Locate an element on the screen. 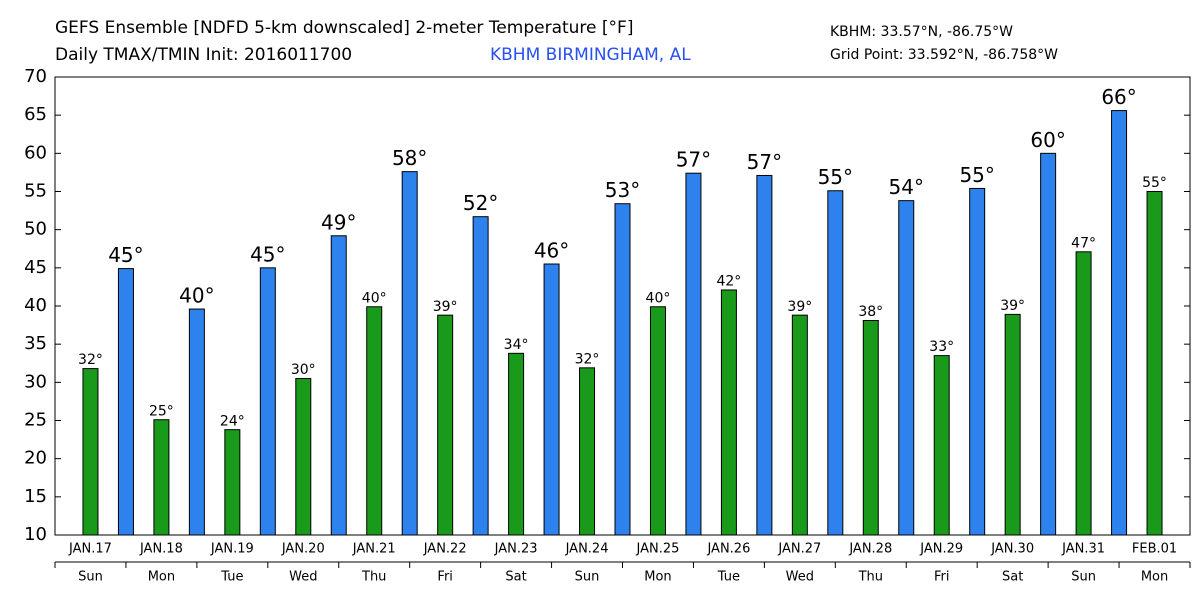 This screenshot has height=600, width=1200. value-label: 34° is located at coordinates (516, 345).